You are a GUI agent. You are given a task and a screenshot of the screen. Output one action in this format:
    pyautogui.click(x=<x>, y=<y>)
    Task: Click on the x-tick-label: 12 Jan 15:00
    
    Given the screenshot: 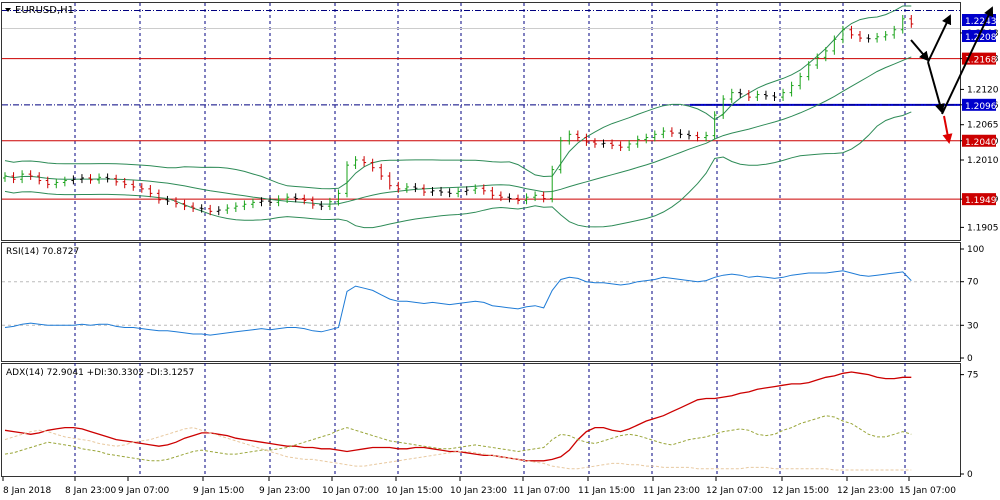 What is the action you would take?
    pyautogui.click(x=800, y=491)
    